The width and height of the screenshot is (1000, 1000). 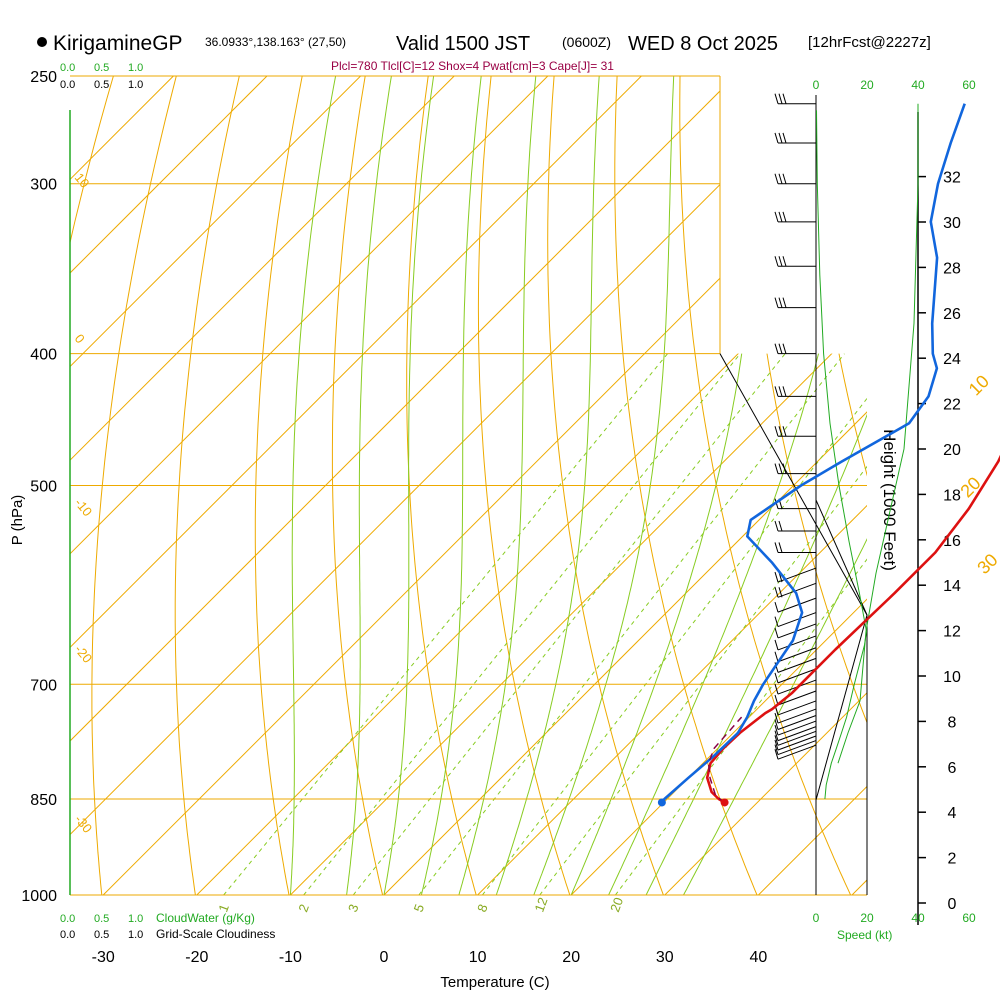 I want to click on speed-tick-bottom: 40, so click(x=918, y=918).